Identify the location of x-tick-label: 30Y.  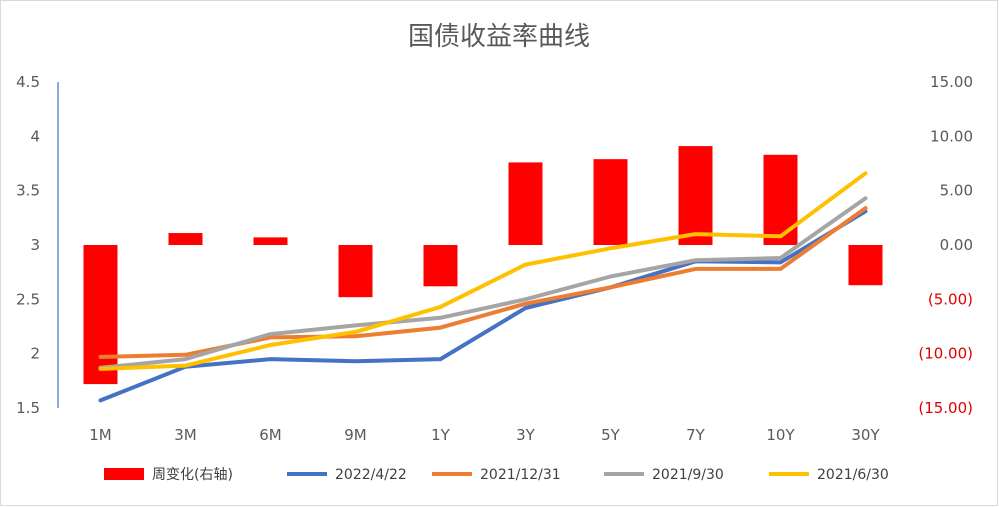
(865, 435).